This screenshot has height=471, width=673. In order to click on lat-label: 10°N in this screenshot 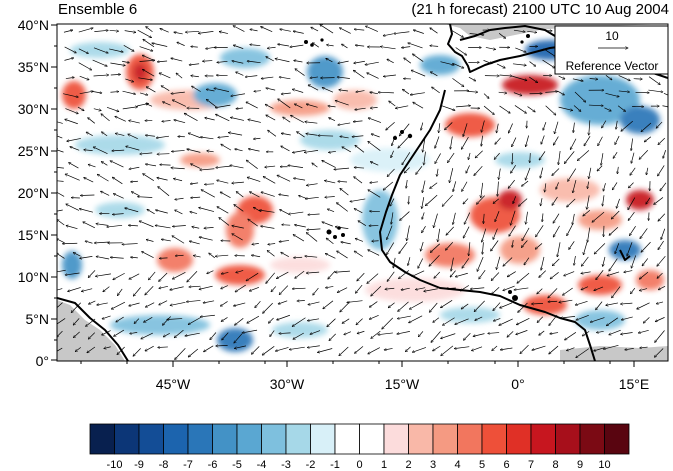, I will do `click(33, 277)`.